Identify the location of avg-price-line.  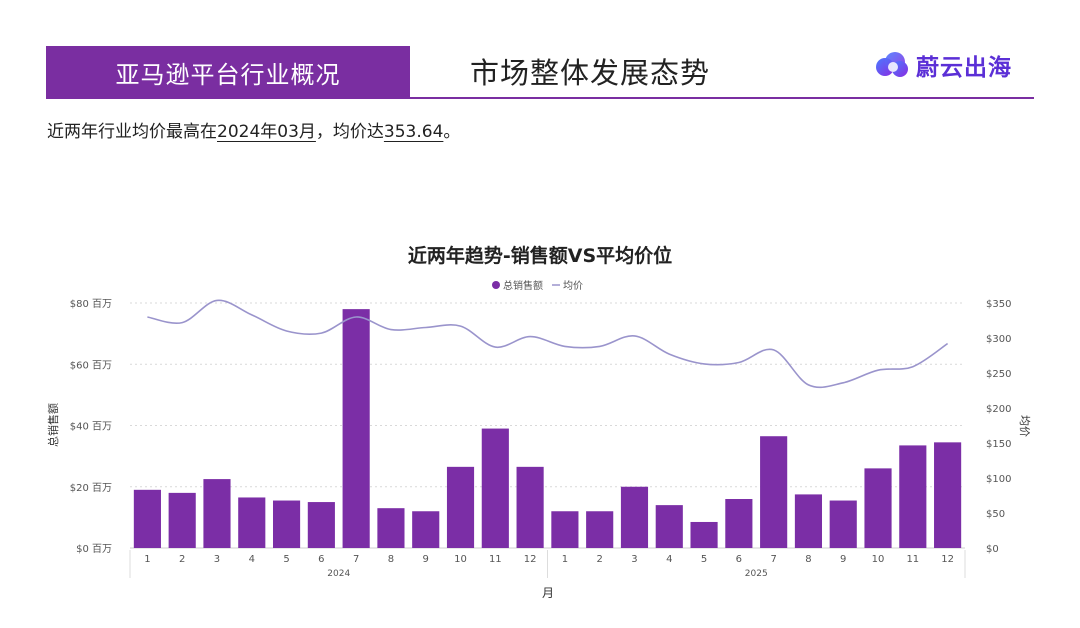
(548, 344).